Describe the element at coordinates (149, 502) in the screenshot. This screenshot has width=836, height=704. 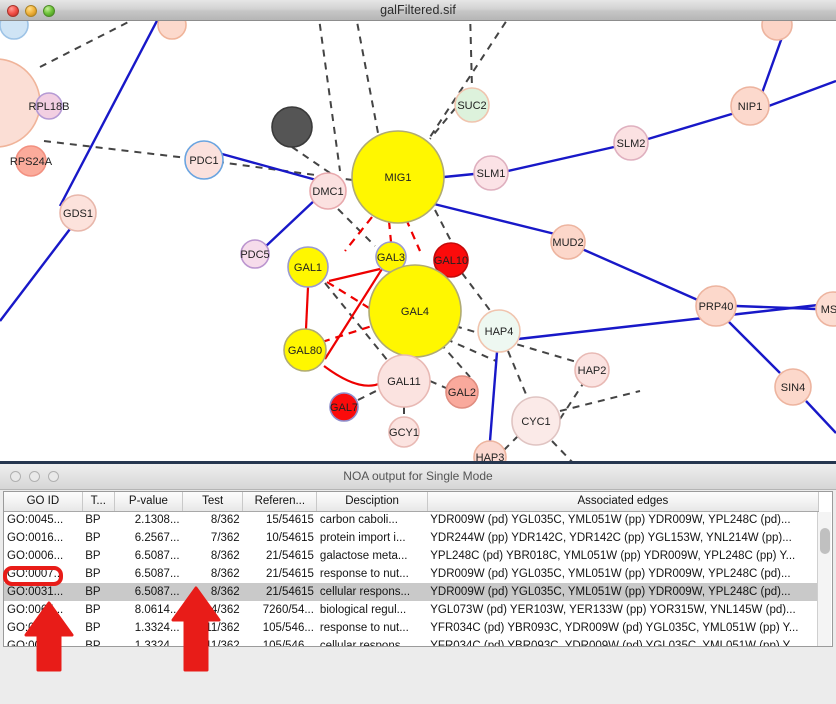
I see `column-header-p-value: P-value` at that location.